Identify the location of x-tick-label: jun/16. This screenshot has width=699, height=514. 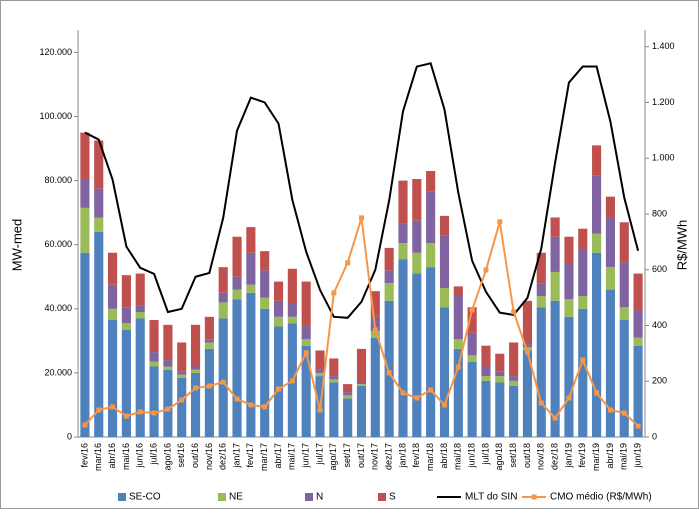
(140, 456).